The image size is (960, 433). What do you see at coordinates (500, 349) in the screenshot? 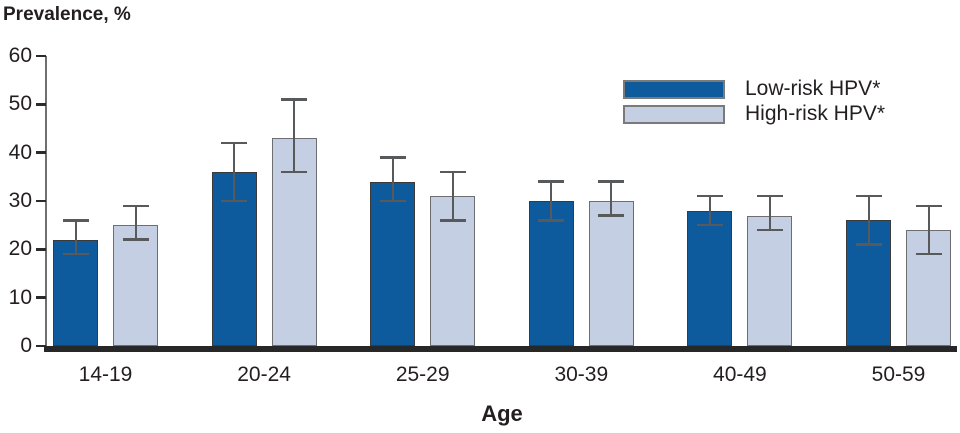
I see `x-axis-baseline` at bounding box center [500, 349].